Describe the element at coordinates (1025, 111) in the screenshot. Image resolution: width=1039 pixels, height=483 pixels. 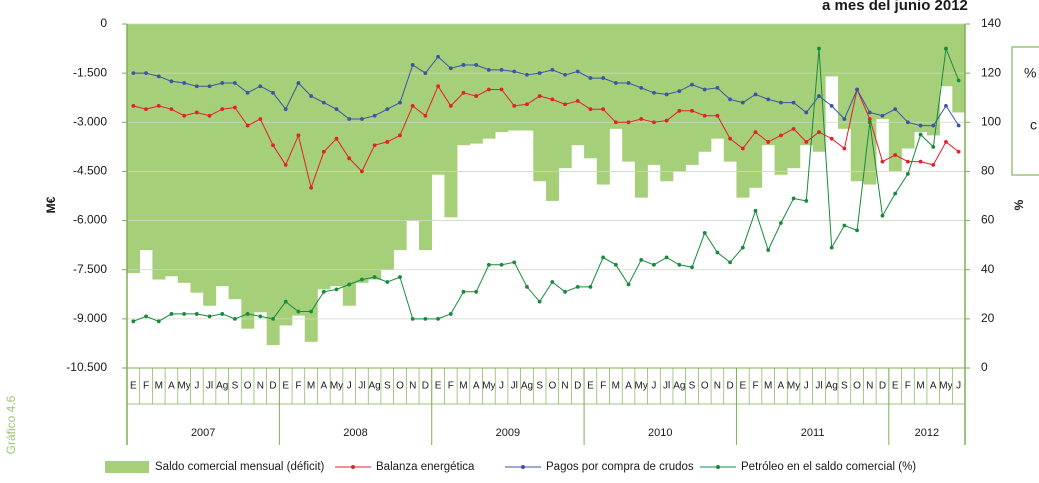
I see `callout-box` at that location.